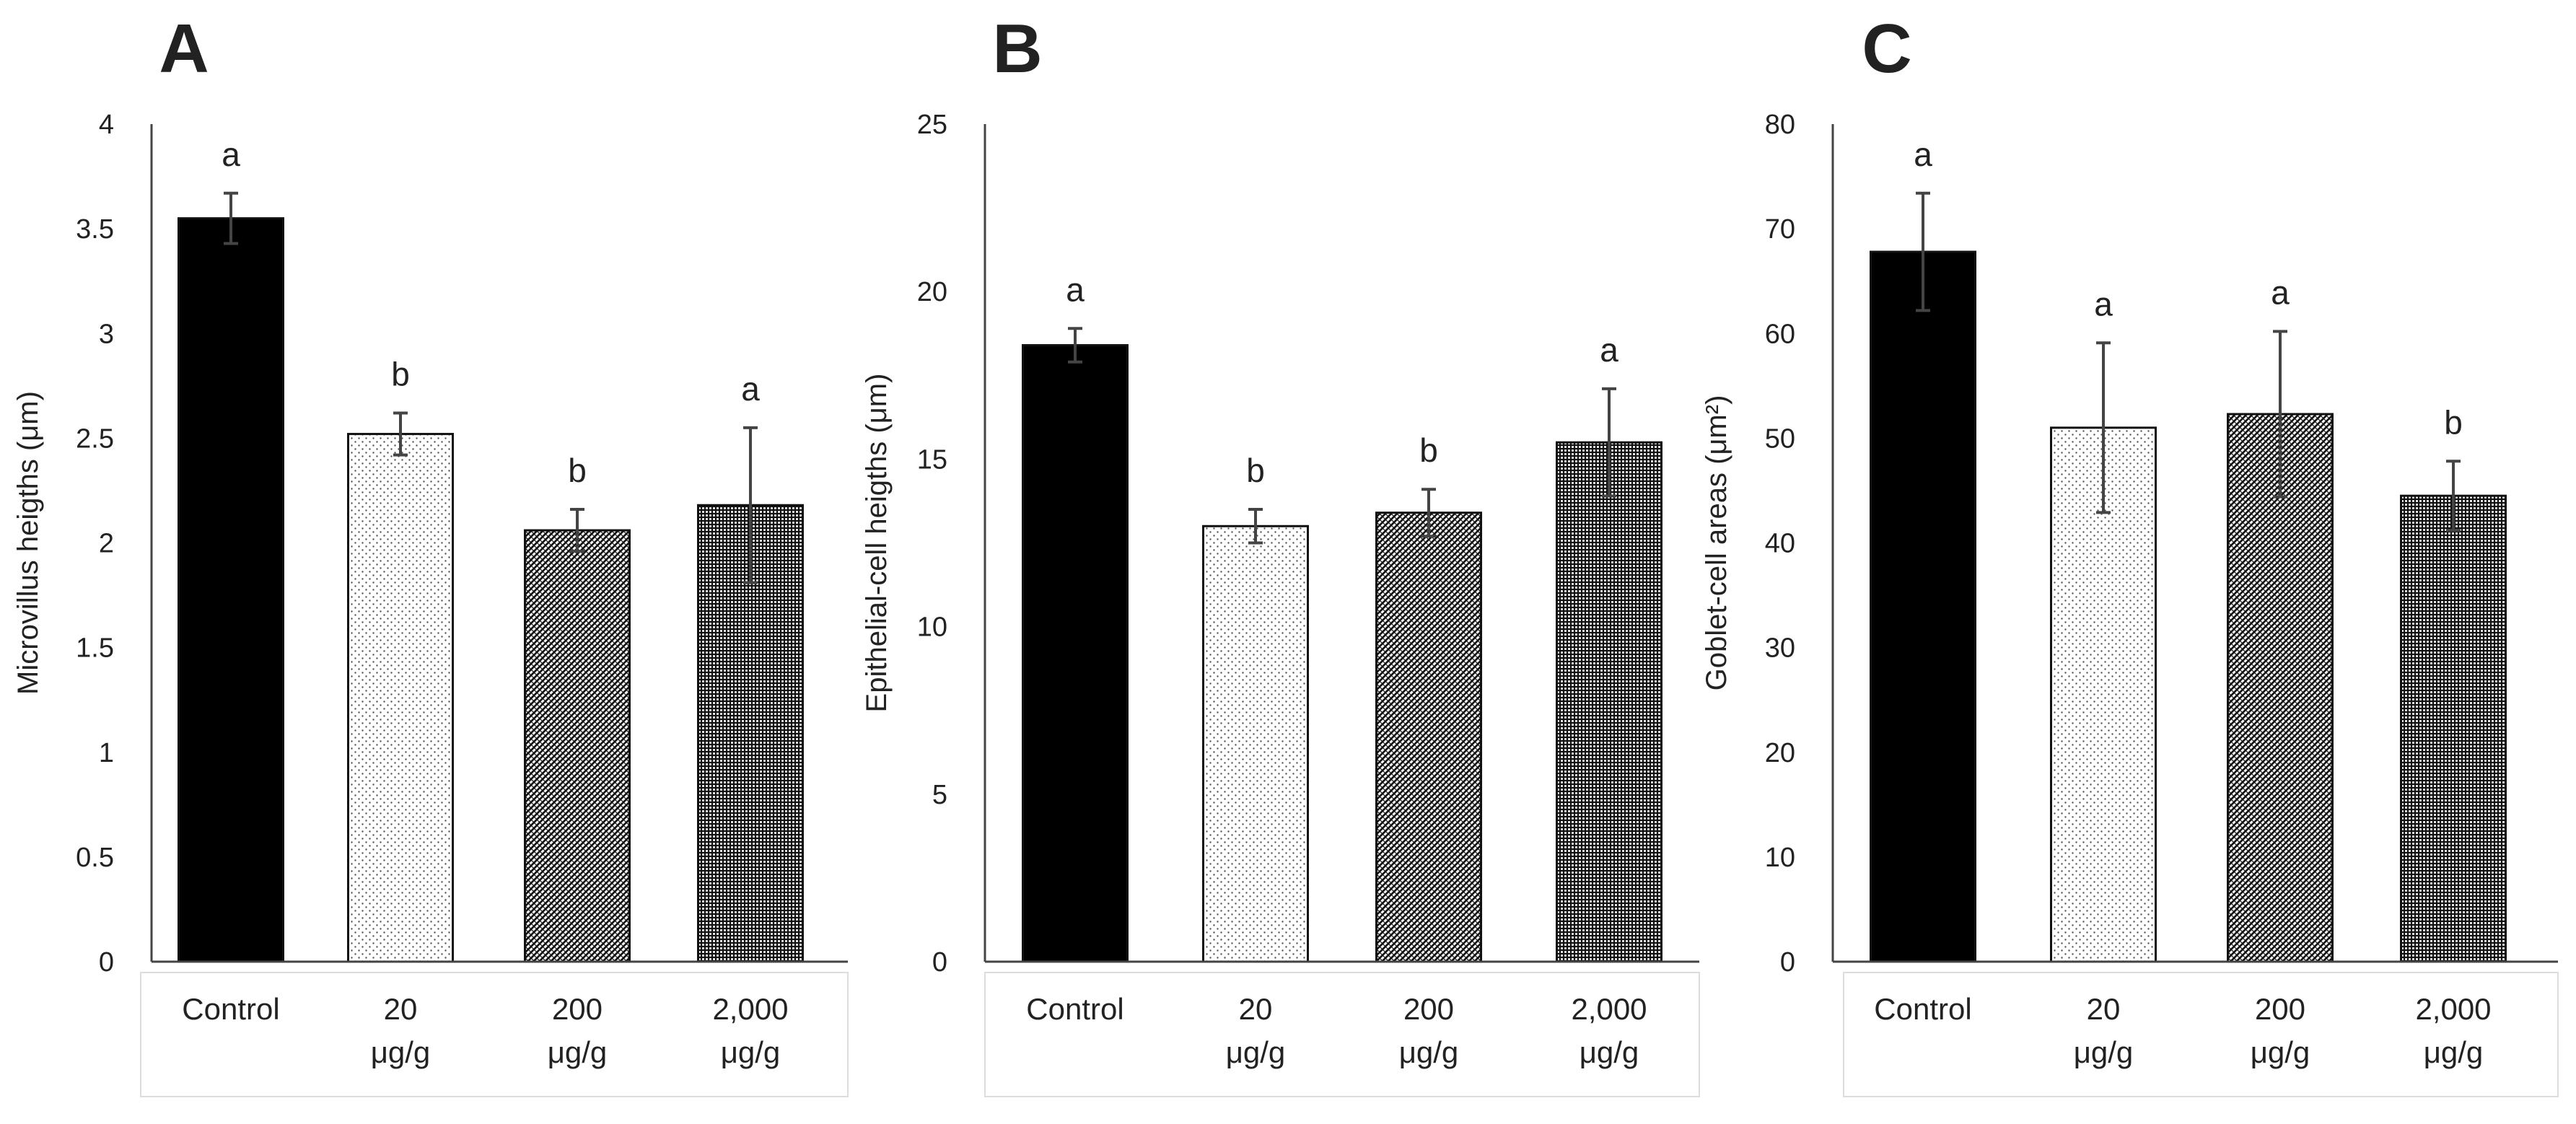 This screenshot has width=2576, height=1124. Describe the element at coordinates (107, 125) in the screenshot. I see `y-tick-label: 4` at that location.